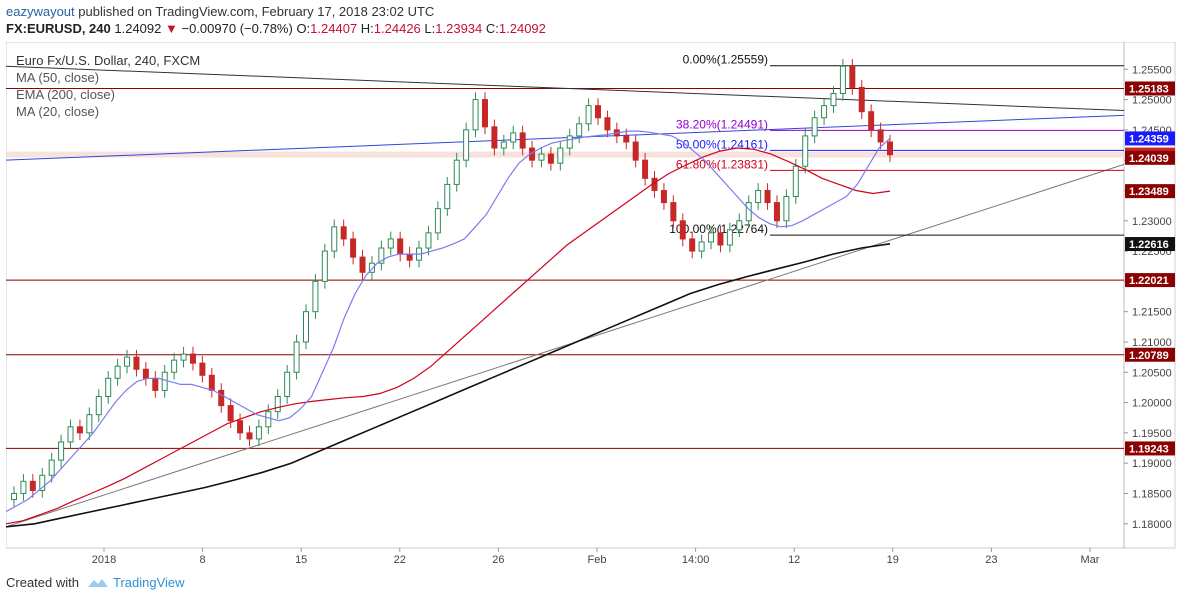  What do you see at coordinates (696, 560) in the screenshot?
I see `x-tick-label: 14:00` at bounding box center [696, 560].